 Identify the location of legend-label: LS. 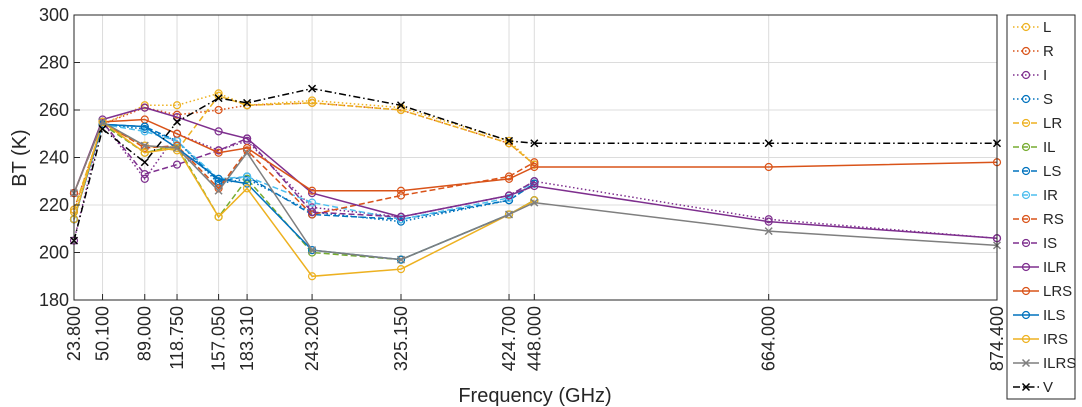
(1052, 171).